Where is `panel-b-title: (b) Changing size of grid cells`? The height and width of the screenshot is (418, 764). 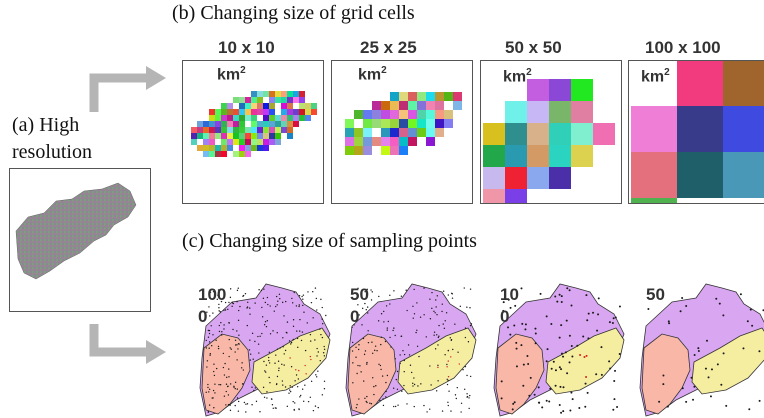
panel-b-title: (b) Changing size of grid cells is located at coordinates (293, 13).